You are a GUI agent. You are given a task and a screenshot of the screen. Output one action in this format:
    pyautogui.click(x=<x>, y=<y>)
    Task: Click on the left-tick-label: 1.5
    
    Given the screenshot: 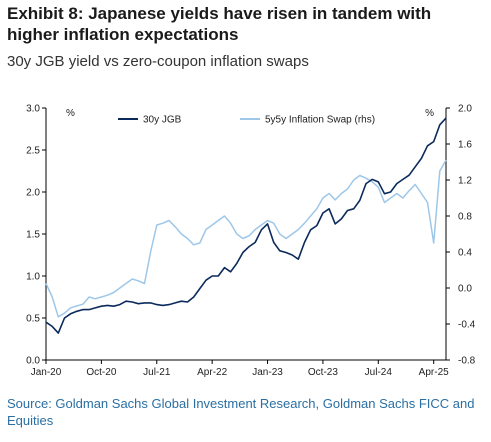 What is the action you would take?
    pyautogui.click(x=33, y=235)
    